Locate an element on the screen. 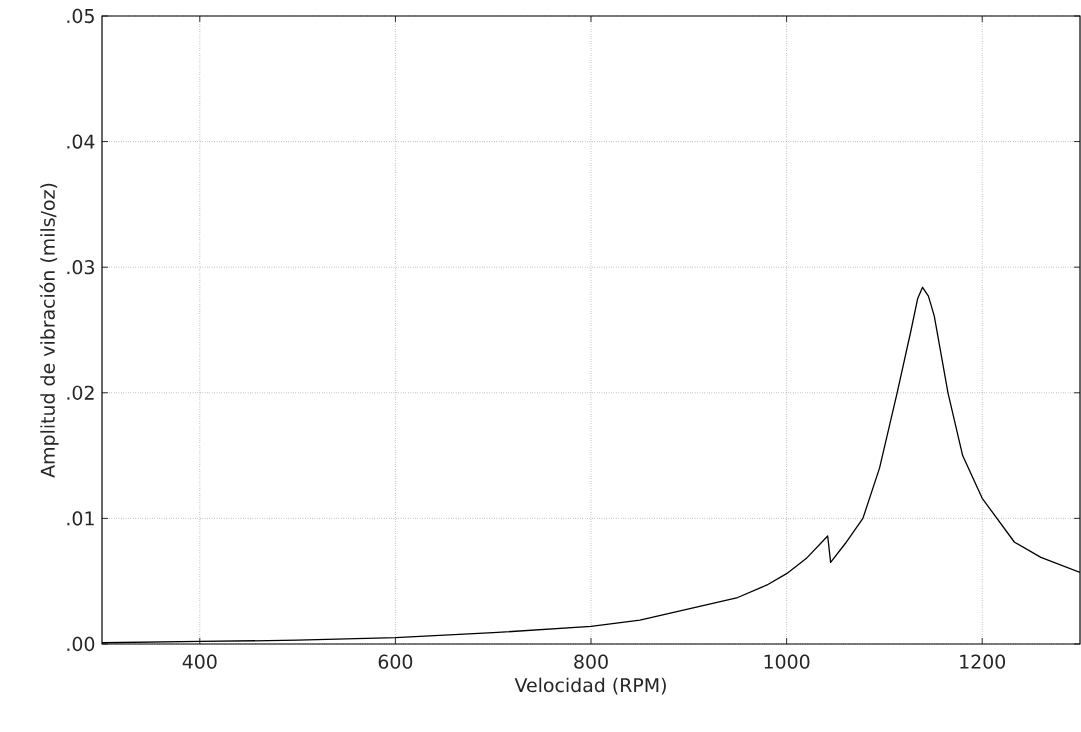  y-tick-label: .00 is located at coordinates (81, 644).